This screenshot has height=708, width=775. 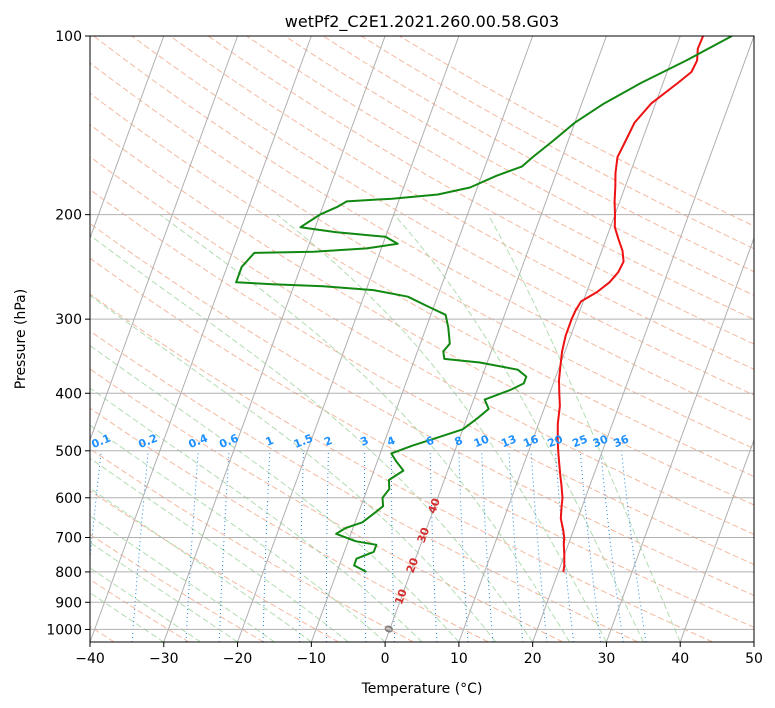 I want to click on temperature-line, so click(x=630, y=304).